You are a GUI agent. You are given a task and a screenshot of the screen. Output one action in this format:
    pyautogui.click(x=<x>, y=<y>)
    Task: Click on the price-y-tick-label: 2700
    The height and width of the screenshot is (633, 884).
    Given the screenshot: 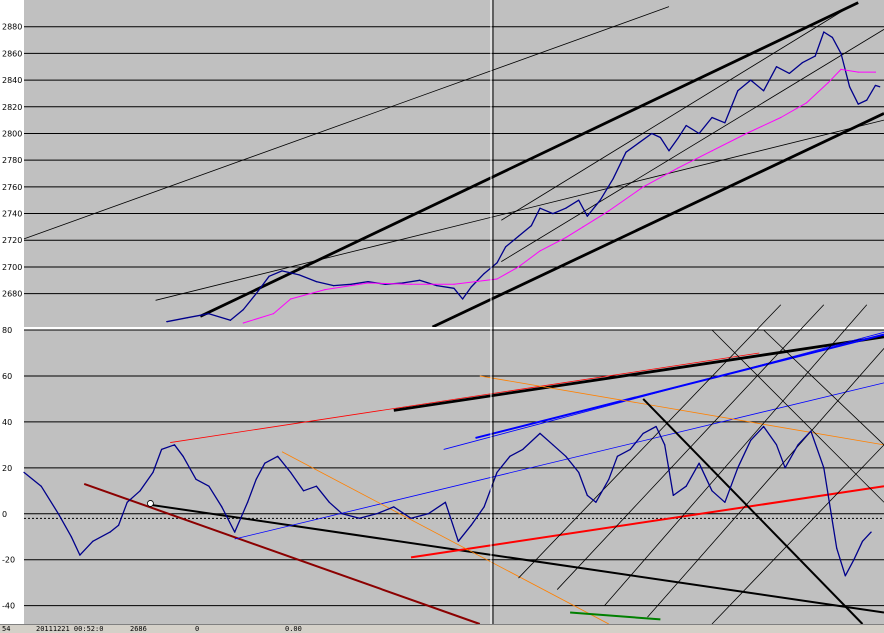 What is the action you would take?
    pyautogui.click(x=12, y=267)
    